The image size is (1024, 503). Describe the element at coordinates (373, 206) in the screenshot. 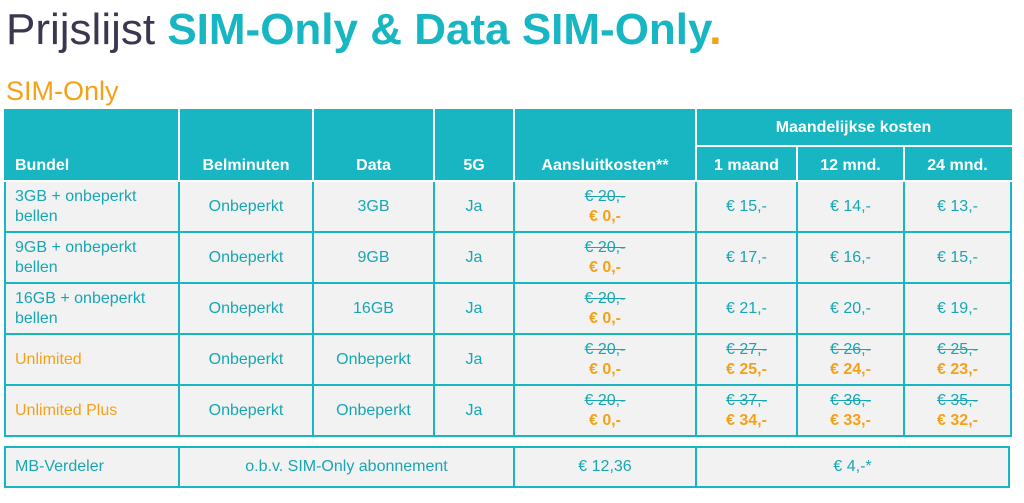

I see `data-cell: 3GB` at that location.